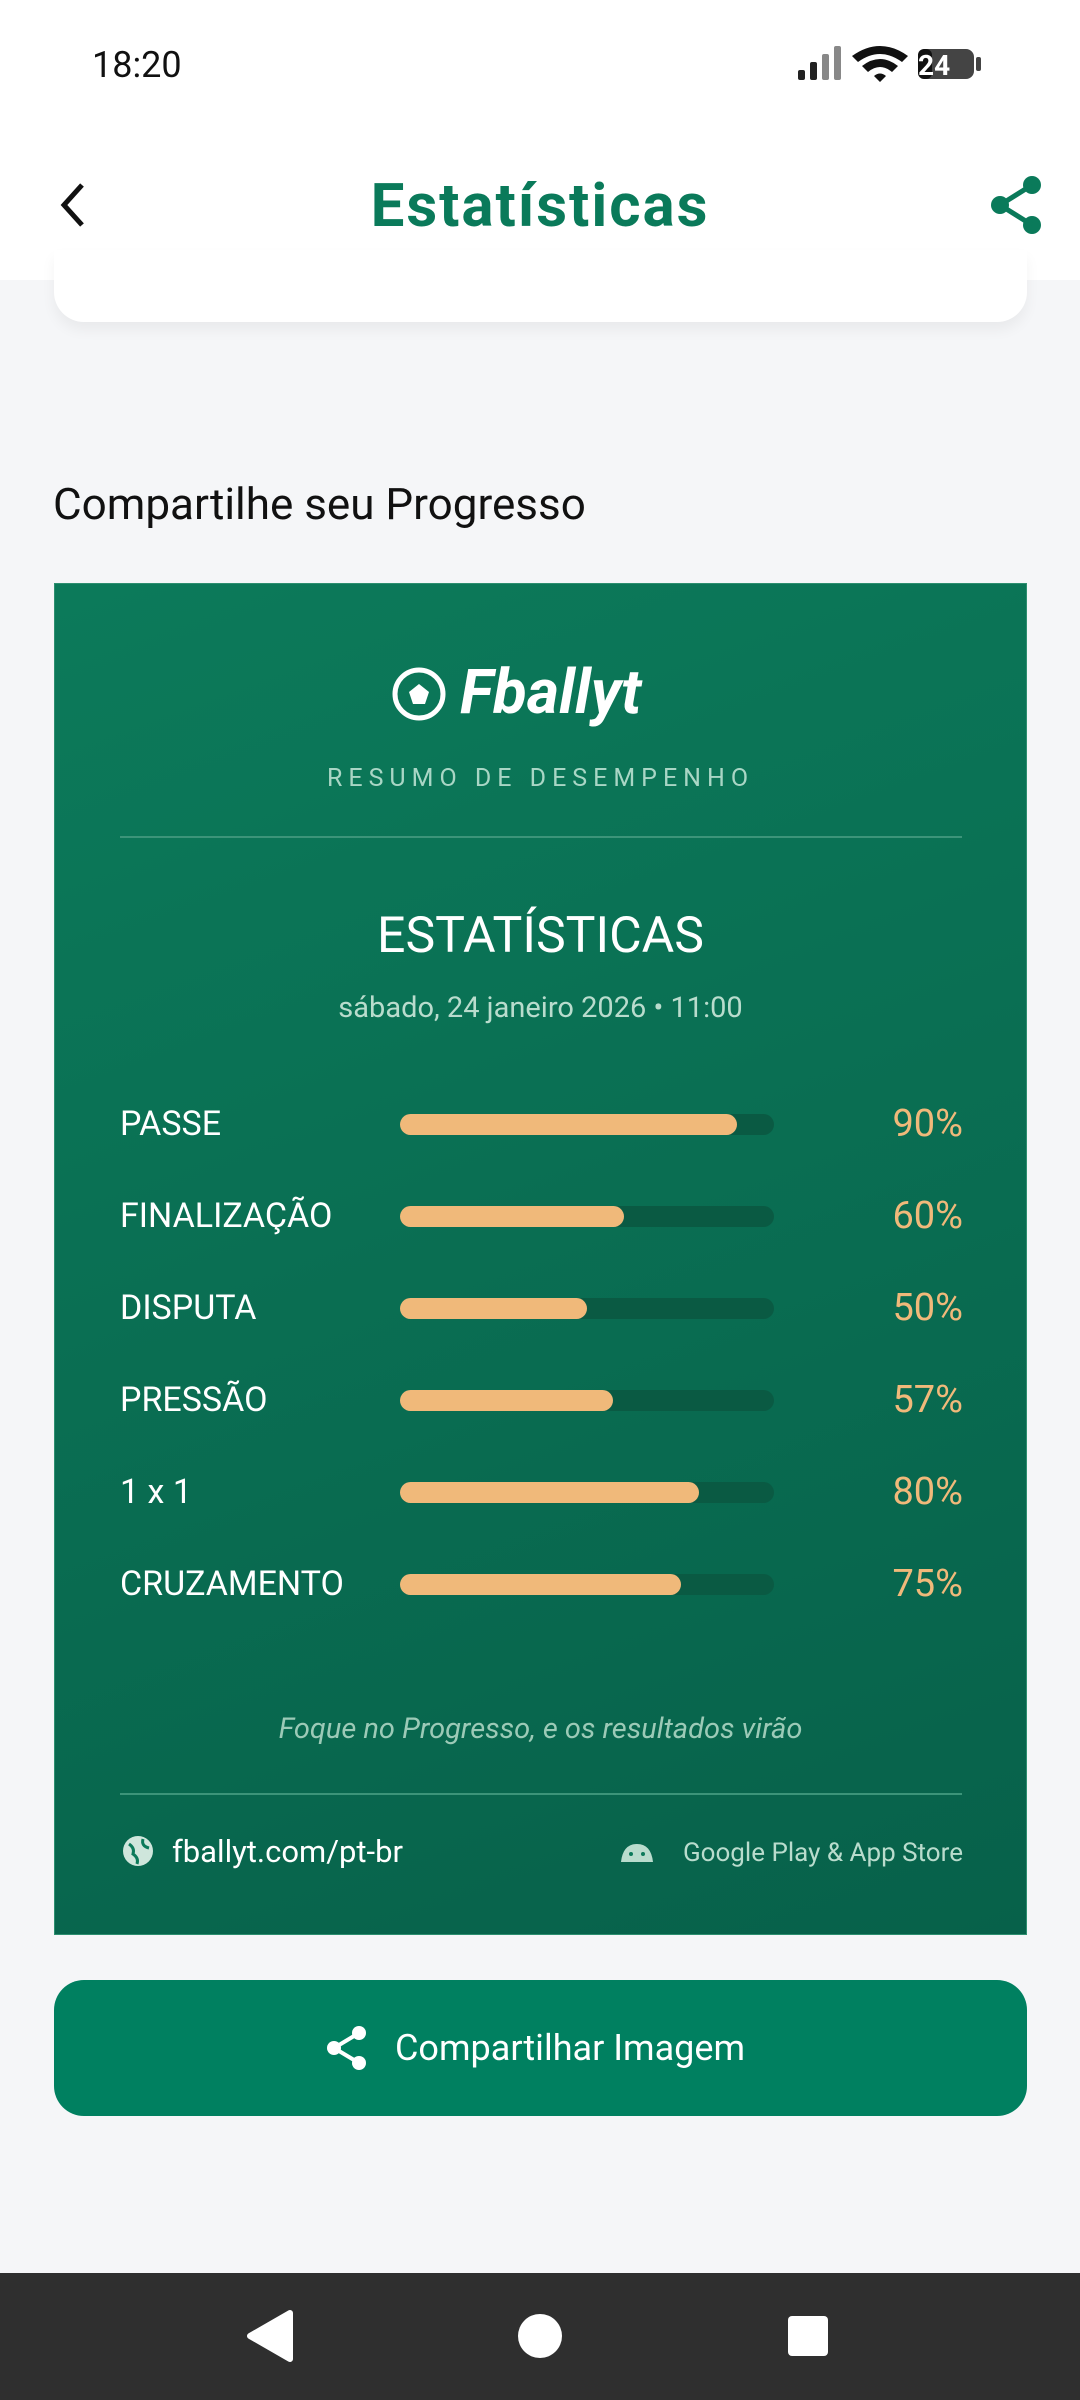 The image size is (1080, 2400). What do you see at coordinates (72, 205) in the screenshot?
I see `back-button` at bounding box center [72, 205].